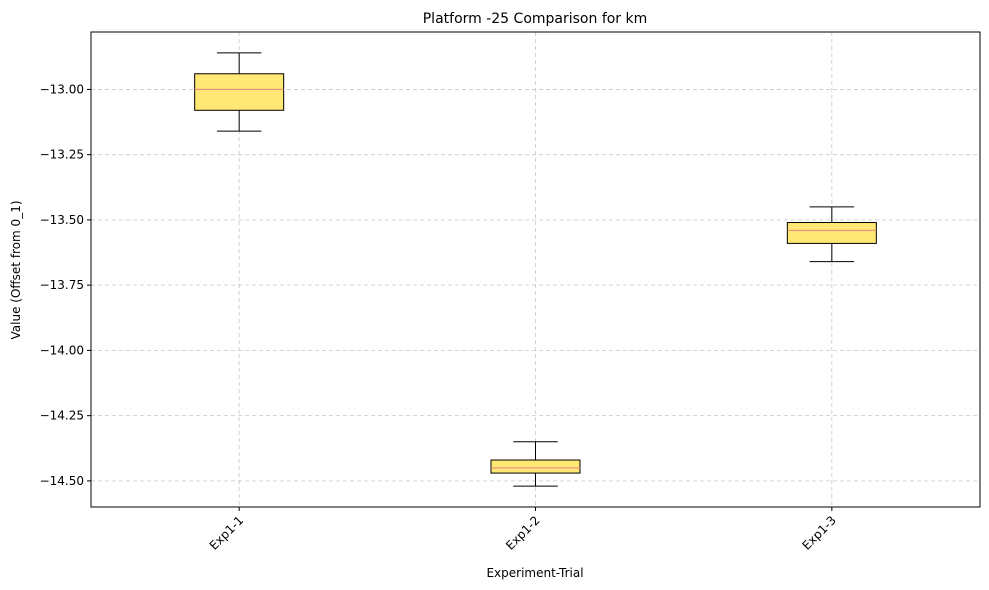  I want to click on x-axis-ticks: Exp1-1 Exp1-2 Exp1-3, so click(523, 530).